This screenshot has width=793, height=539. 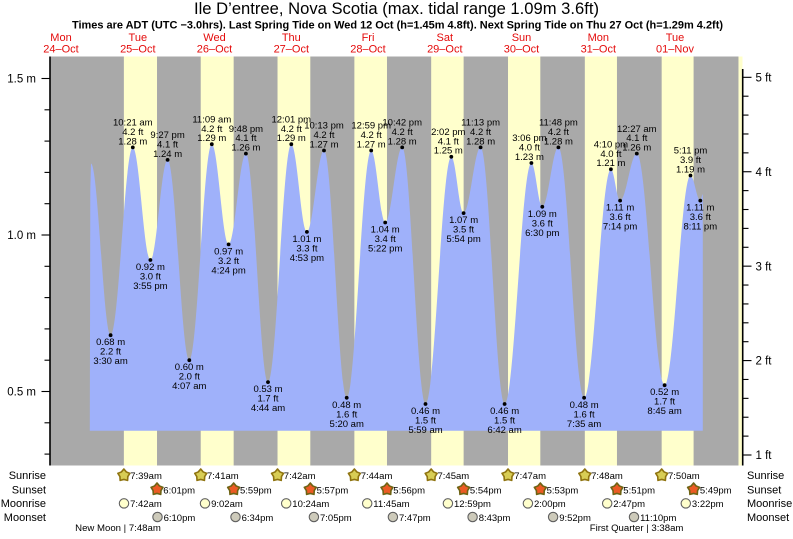 What do you see at coordinates (21, 80) in the screenshot?
I see `svg-text: 1.5 m` at bounding box center [21, 80].